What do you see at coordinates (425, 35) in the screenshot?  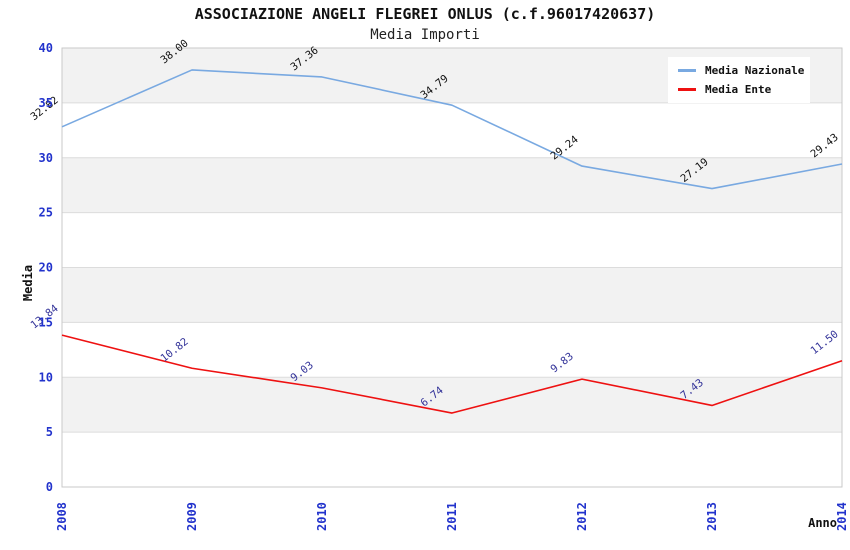 I see `chart-subtitle: Media Importi` at bounding box center [425, 35].